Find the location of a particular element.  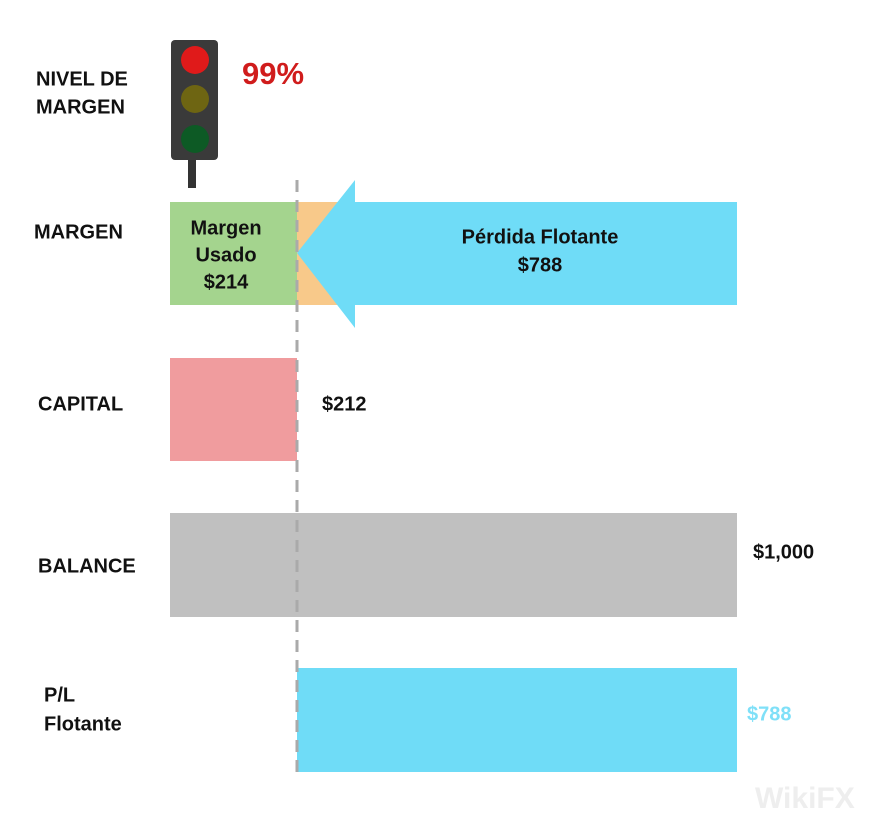

row-value: $212 is located at coordinates (344, 404).